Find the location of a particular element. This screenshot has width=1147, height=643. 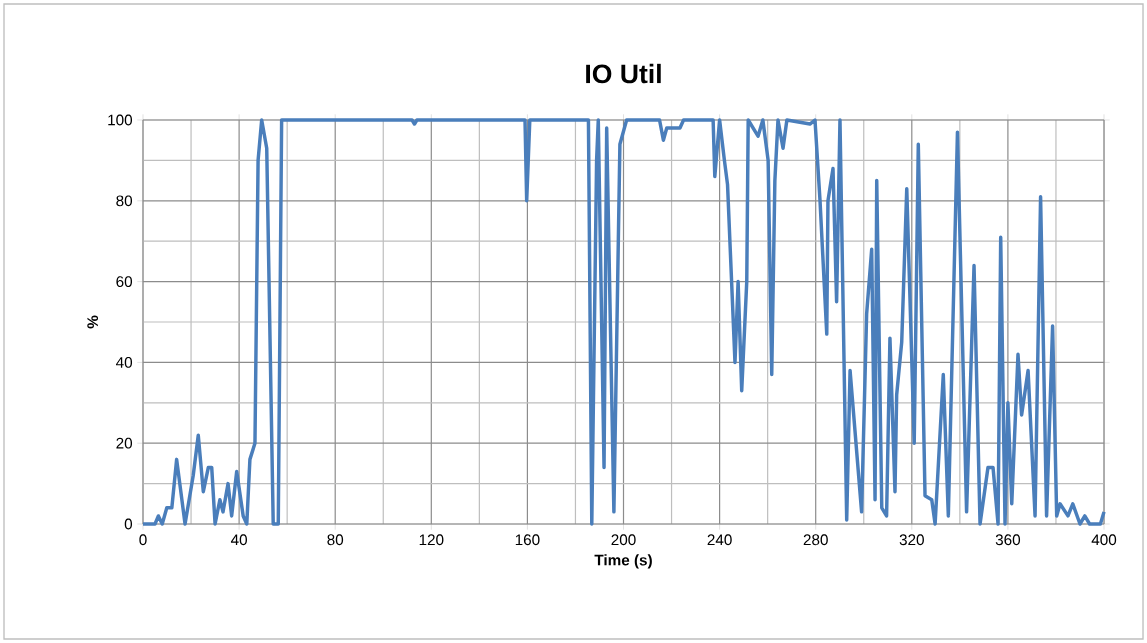

x-axis-title: Time (s) is located at coordinates (623, 561).